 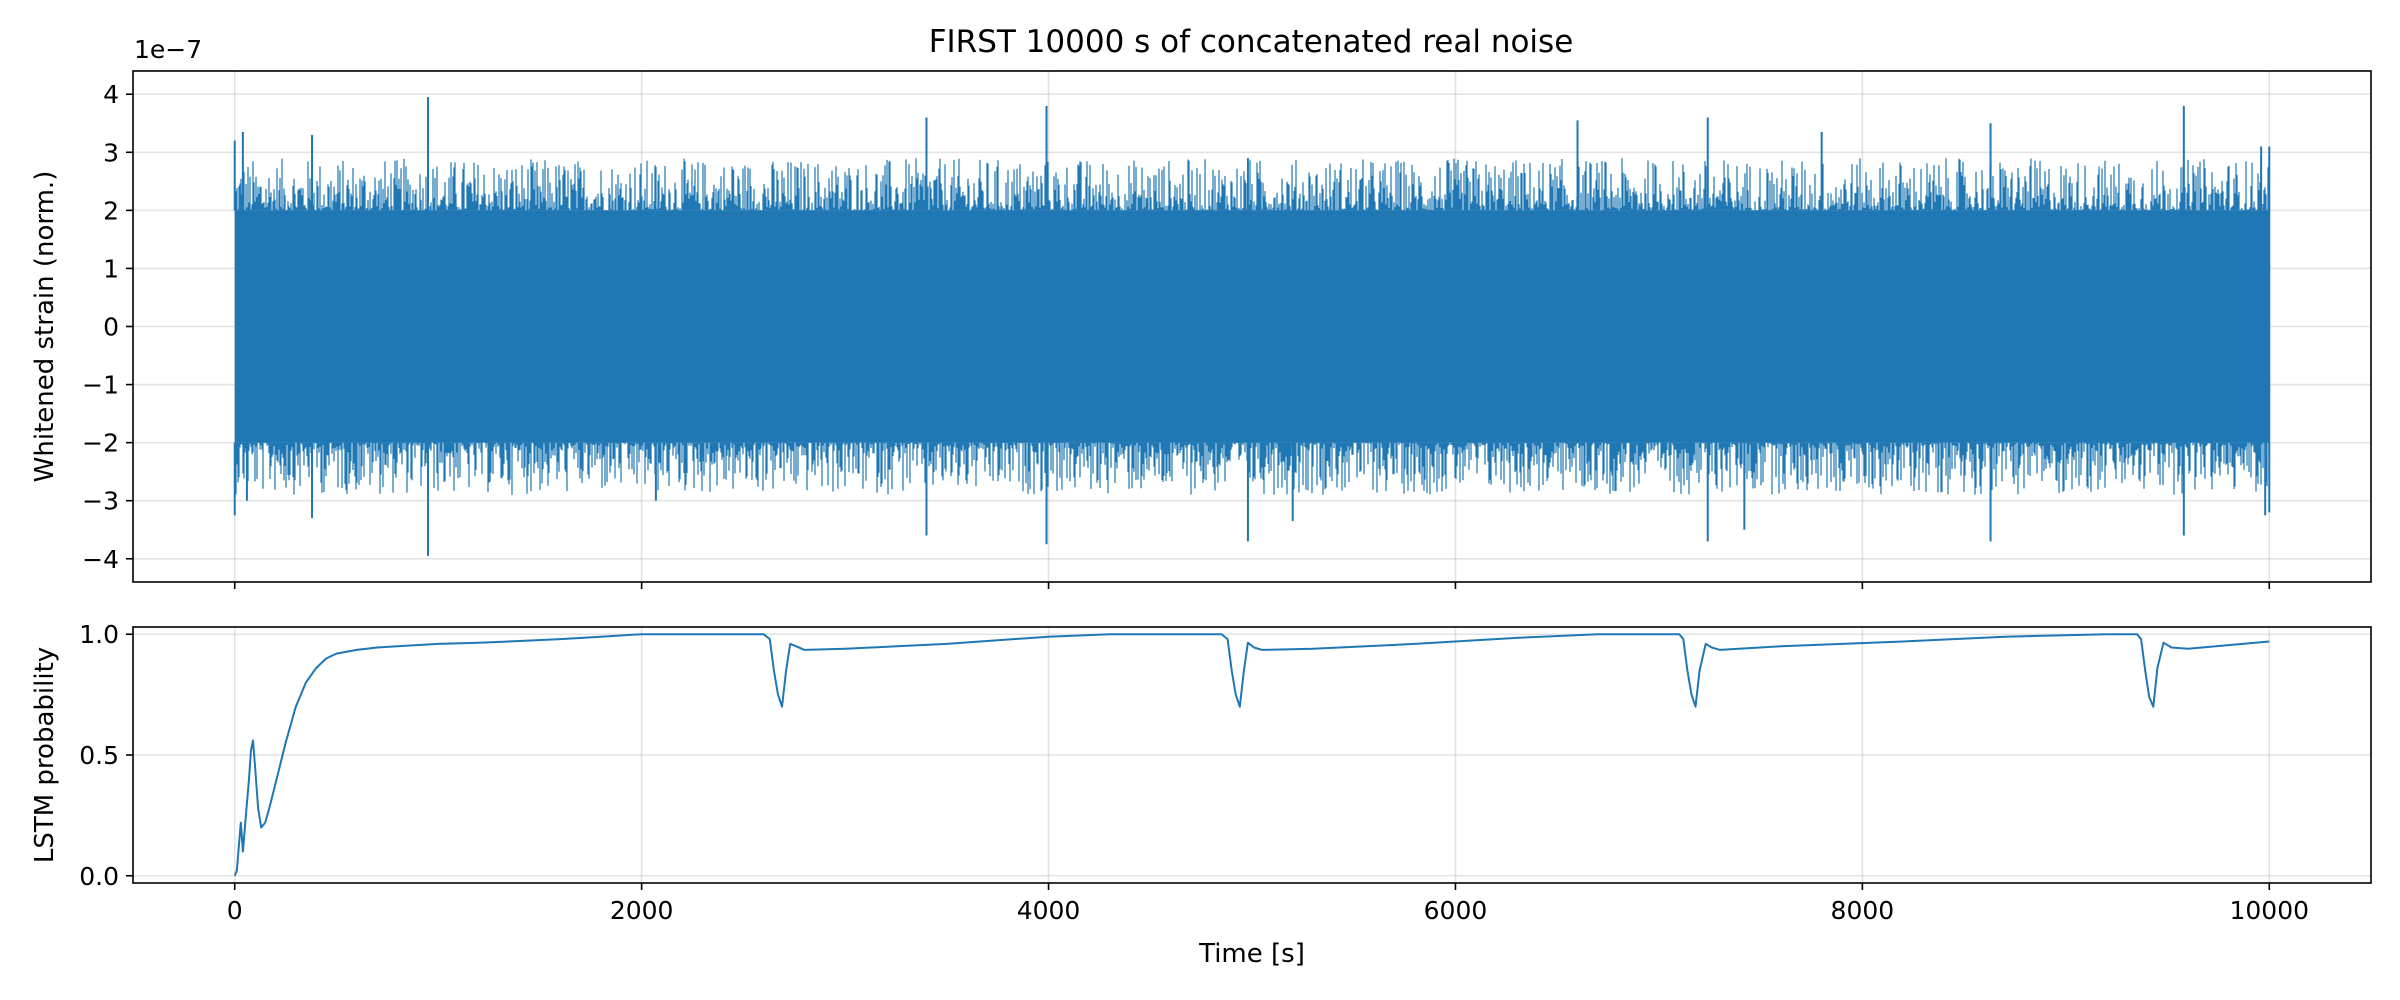 What do you see at coordinates (111, 268) in the screenshot?
I see `y-tick-label: 1` at bounding box center [111, 268].